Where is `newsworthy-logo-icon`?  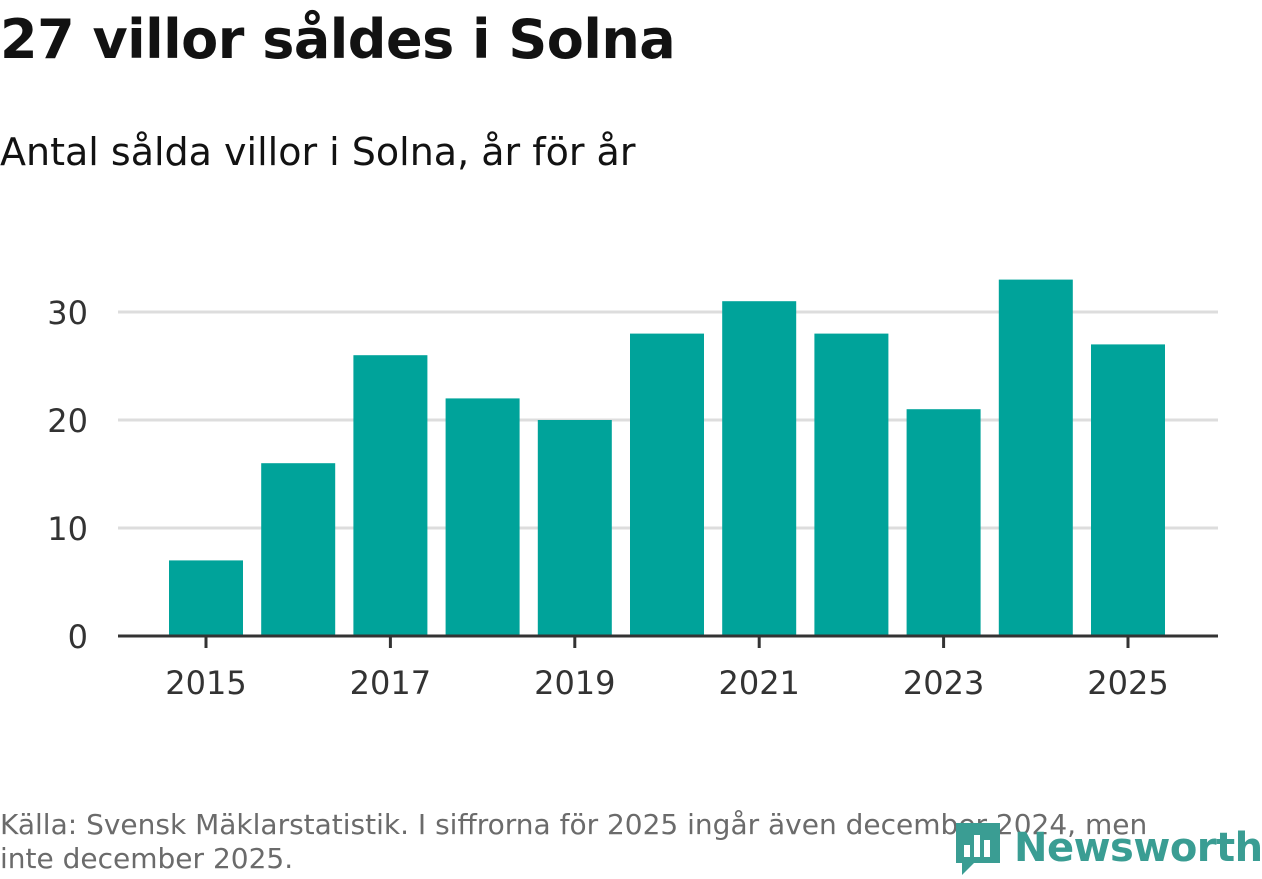 newsworthy-logo-icon is located at coordinates (978, 849).